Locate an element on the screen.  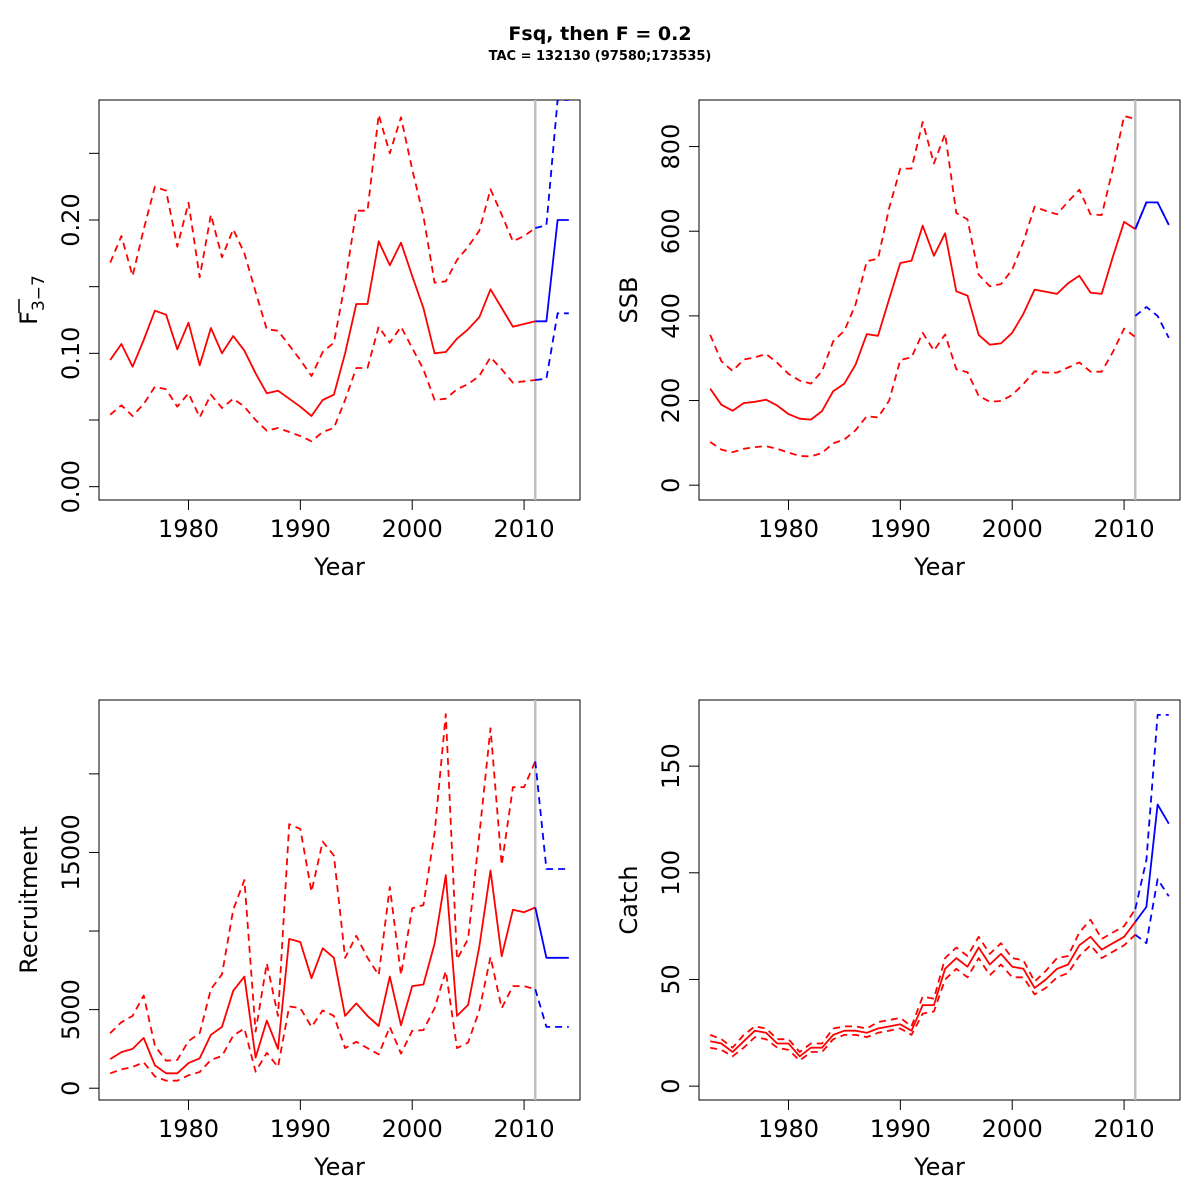
fbar-hist-lower-line is located at coordinates (322, 384).